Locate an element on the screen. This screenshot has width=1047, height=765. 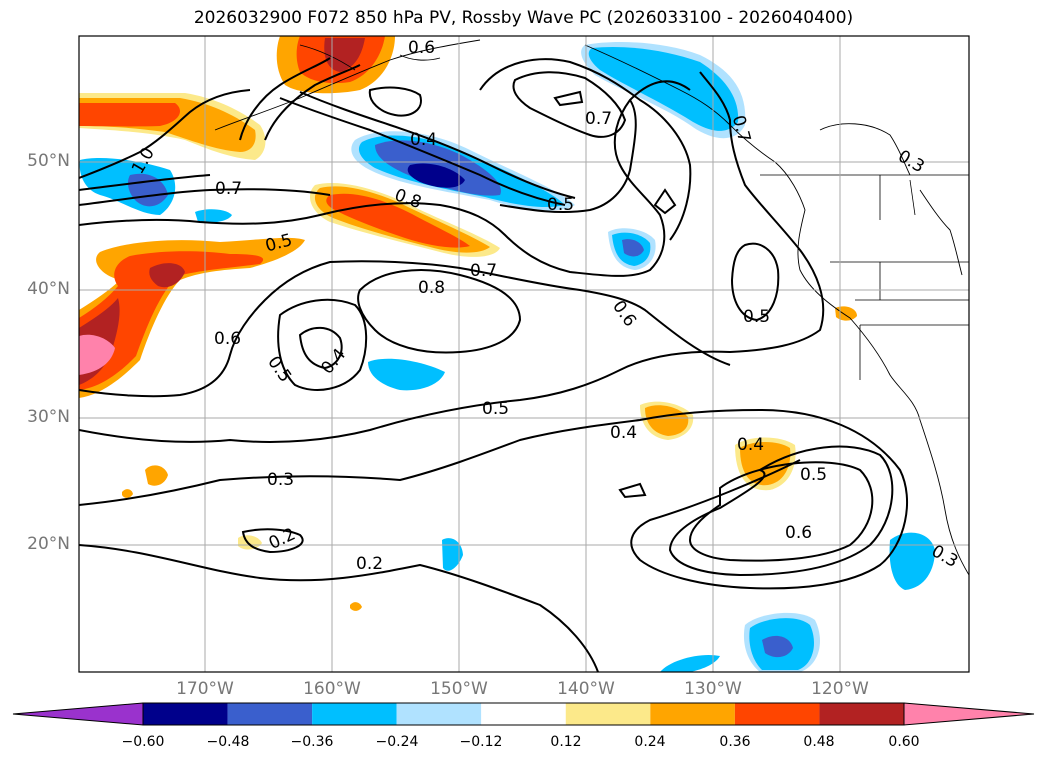
lat-label: 50°N is located at coordinates (48, 161).